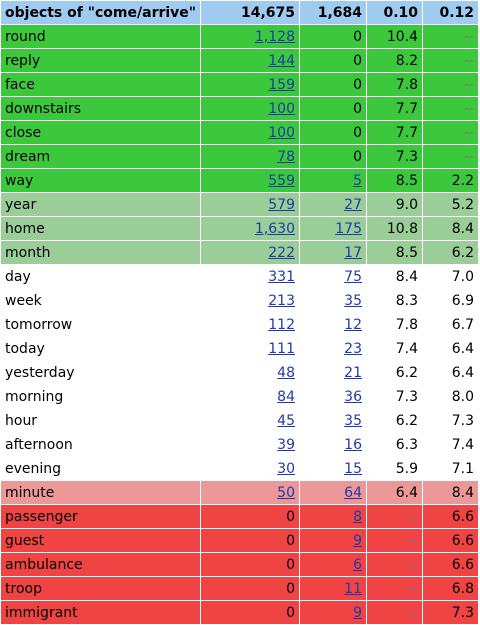 The width and height of the screenshot is (480, 625). What do you see at coordinates (239, 492) in the screenshot?
I see `table-row: minute 50 64 6.4 8.4` at bounding box center [239, 492].